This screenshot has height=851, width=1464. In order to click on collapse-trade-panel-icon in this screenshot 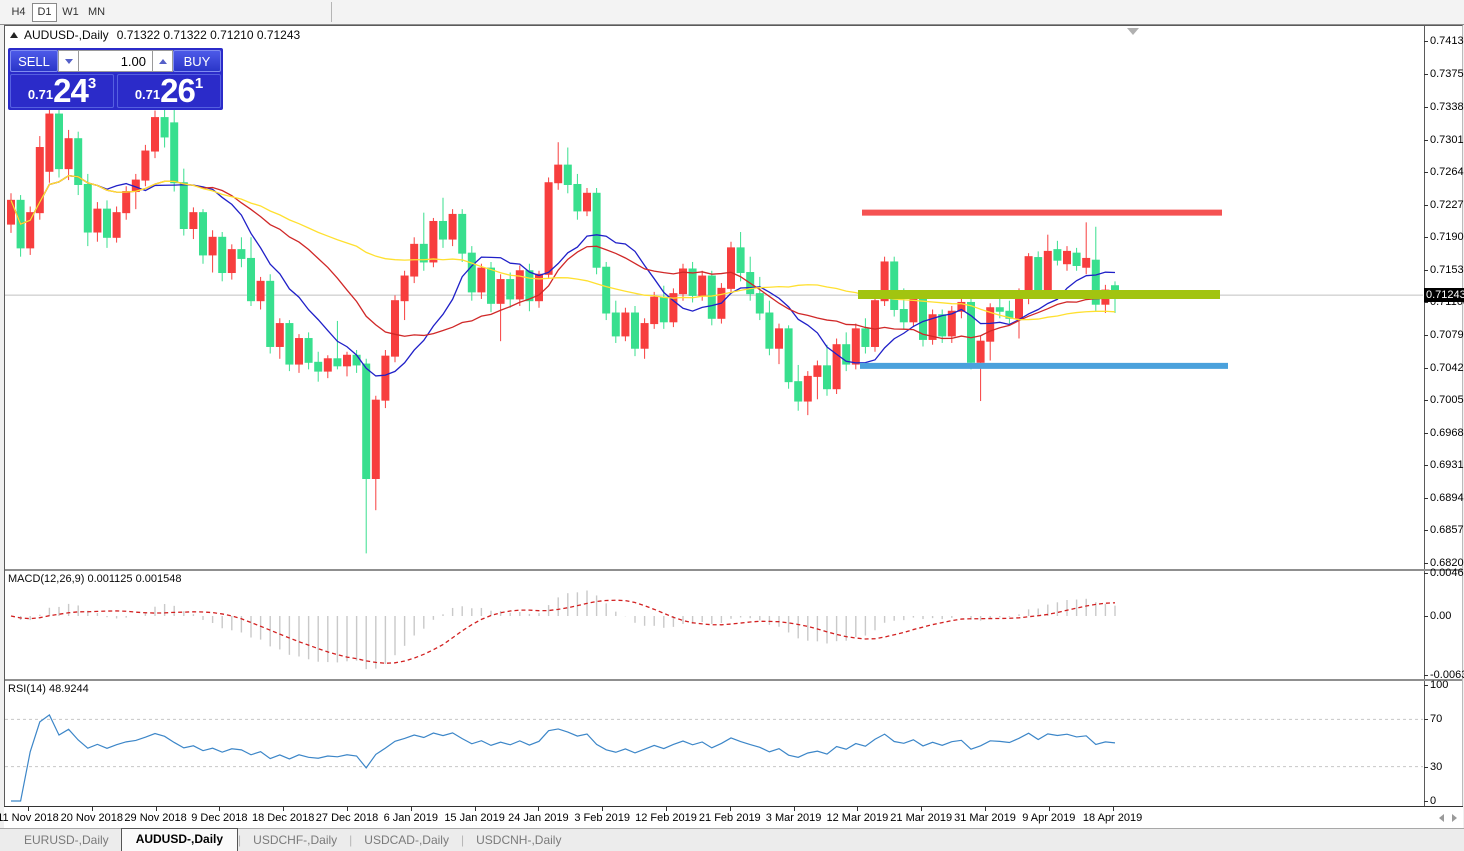, I will do `click(14, 35)`.